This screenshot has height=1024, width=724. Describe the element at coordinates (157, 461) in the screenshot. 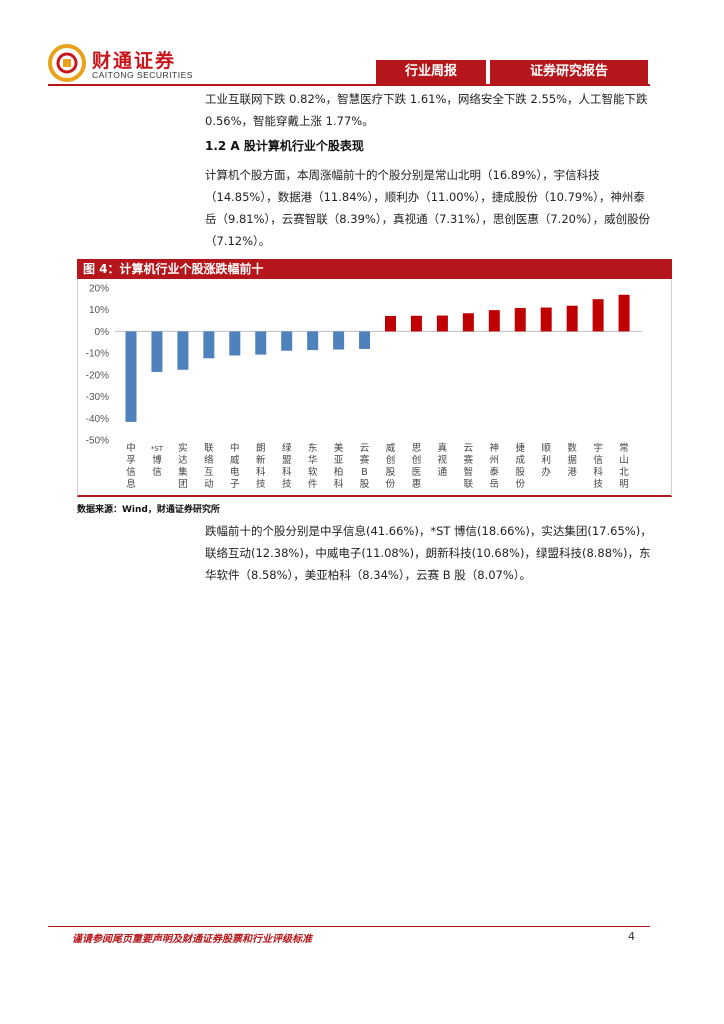

I see `x-category-label: *ST 博信` at that location.